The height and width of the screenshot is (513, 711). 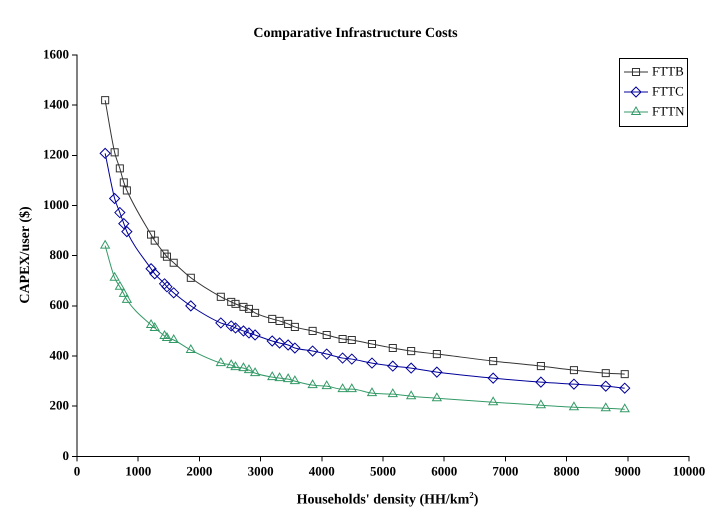 What do you see at coordinates (199, 471) in the screenshot?
I see `x-tick-label: 2000` at bounding box center [199, 471].